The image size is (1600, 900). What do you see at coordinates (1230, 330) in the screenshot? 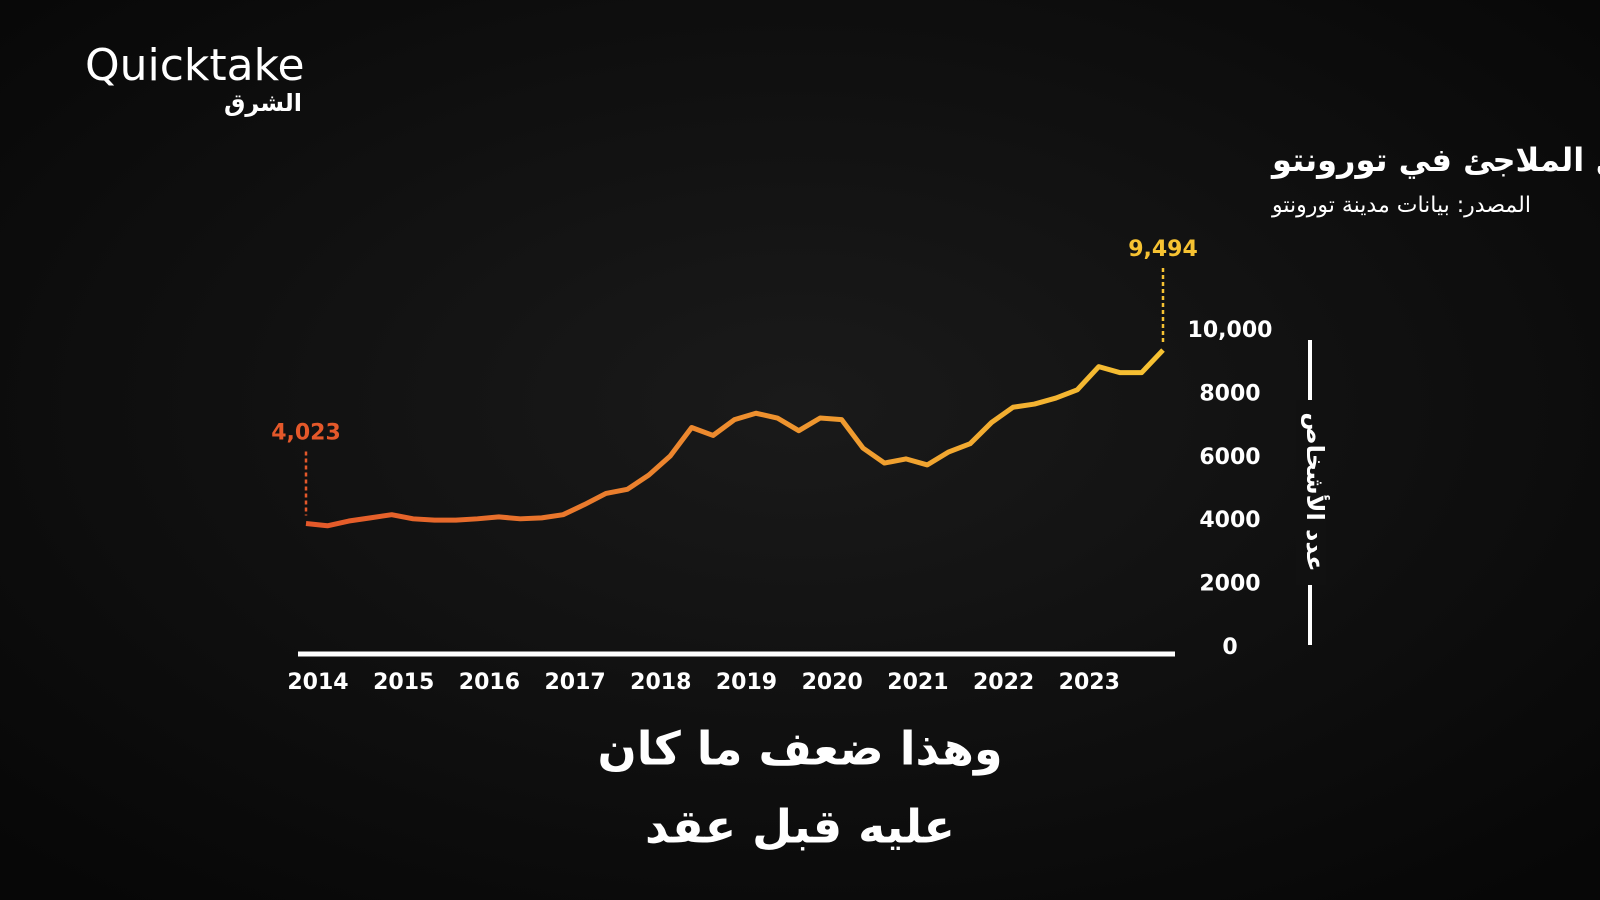
I see `y-tick-label: 10,000` at bounding box center [1230, 330].